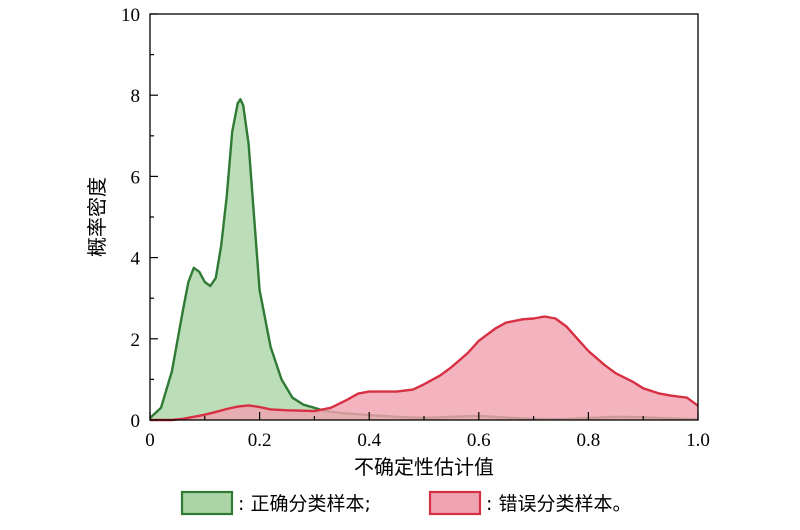  Describe the element at coordinates (427, 431) in the screenshot. I see `x-axis: 0 0.2 0.4 0.6 0.8 1.0` at that location.